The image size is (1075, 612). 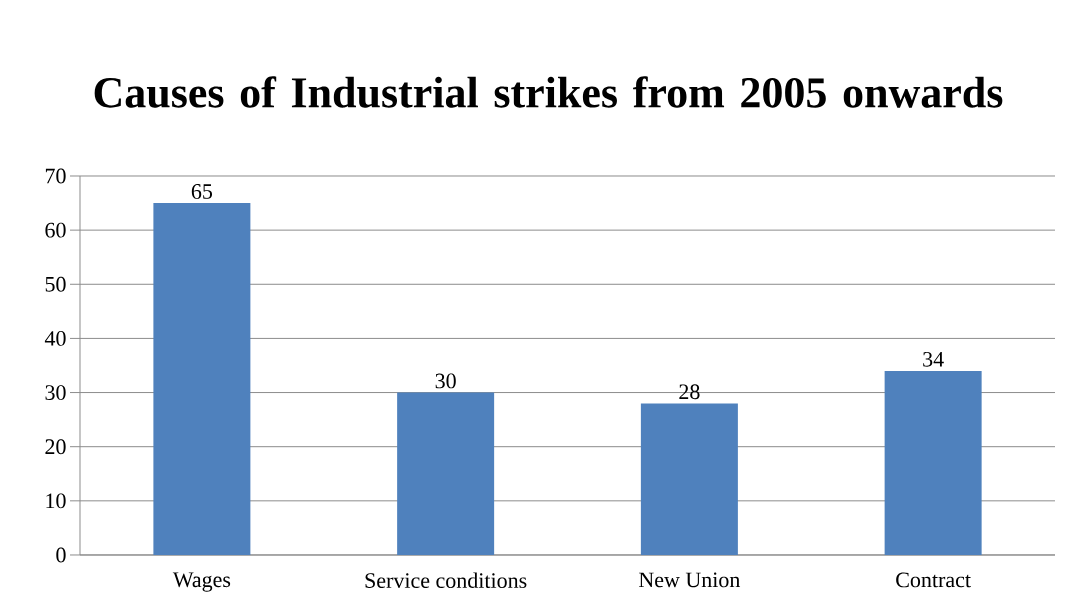 What do you see at coordinates (202, 191) in the screenshot?
I see `data-label: 65` at bounding box center [202, 191].